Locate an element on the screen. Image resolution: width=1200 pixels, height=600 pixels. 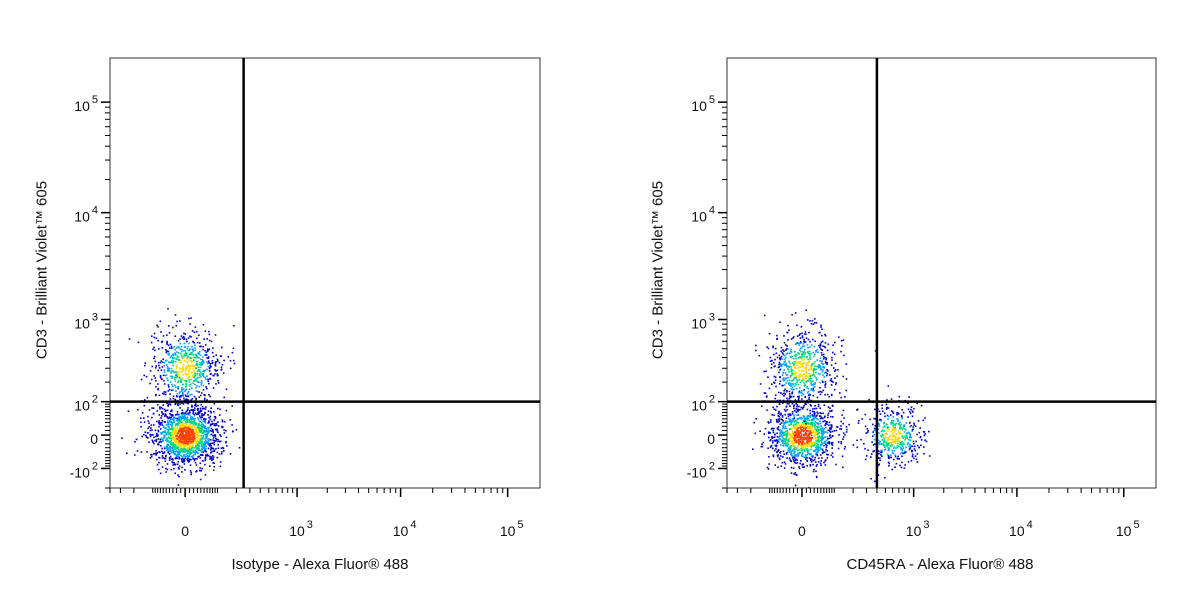
events is located at coordinates (841, 399).